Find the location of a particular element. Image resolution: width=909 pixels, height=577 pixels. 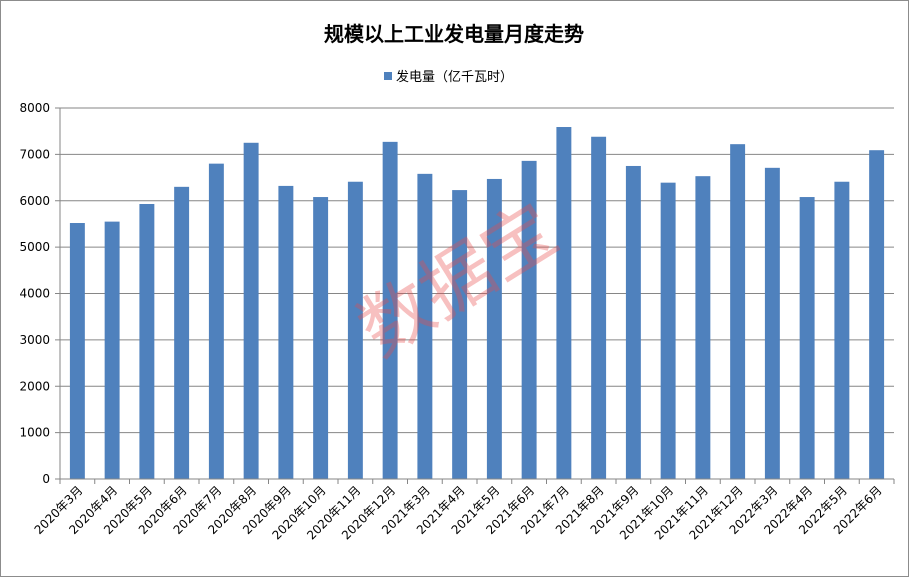

legend-label: 发电量（亿千瓦时） is located at coordinates (454, 77).